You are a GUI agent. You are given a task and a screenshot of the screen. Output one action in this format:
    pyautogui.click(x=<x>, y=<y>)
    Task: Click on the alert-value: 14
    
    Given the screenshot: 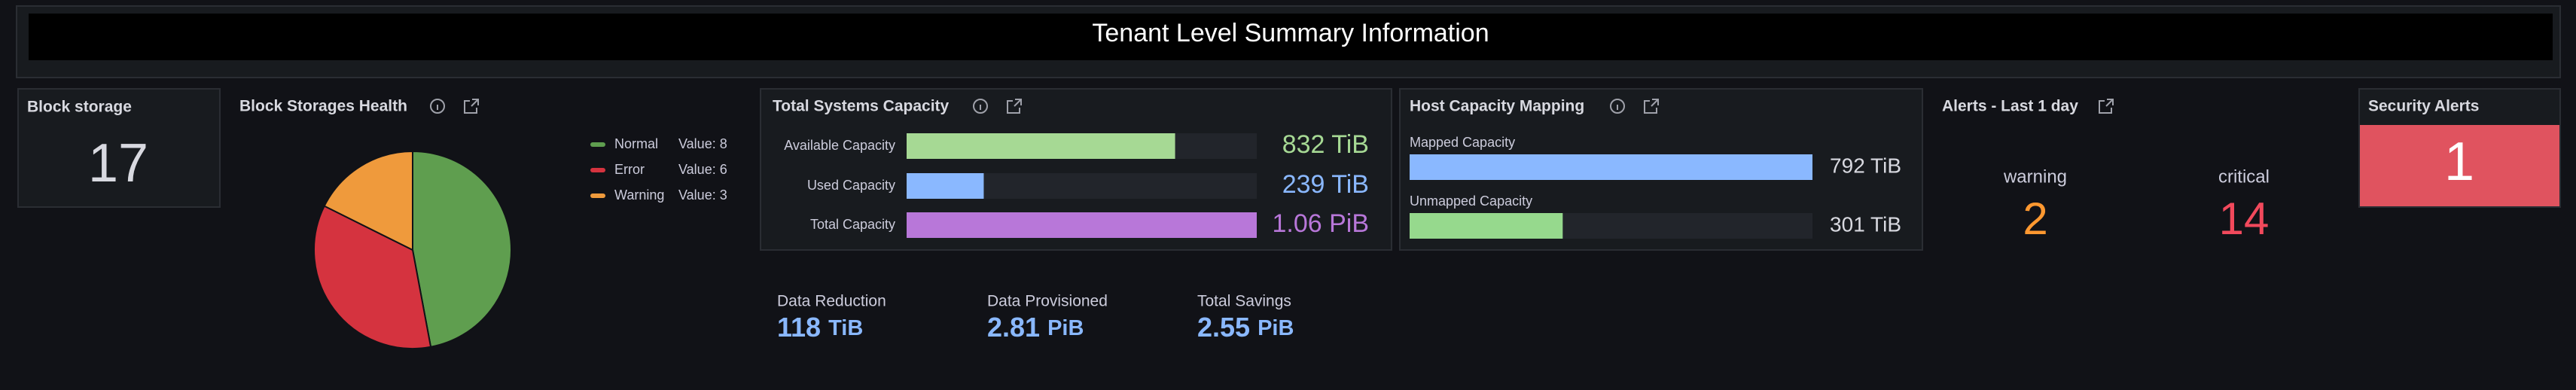 What is the action you would take?
    pyautogui.click(x=2244, y=218)
    